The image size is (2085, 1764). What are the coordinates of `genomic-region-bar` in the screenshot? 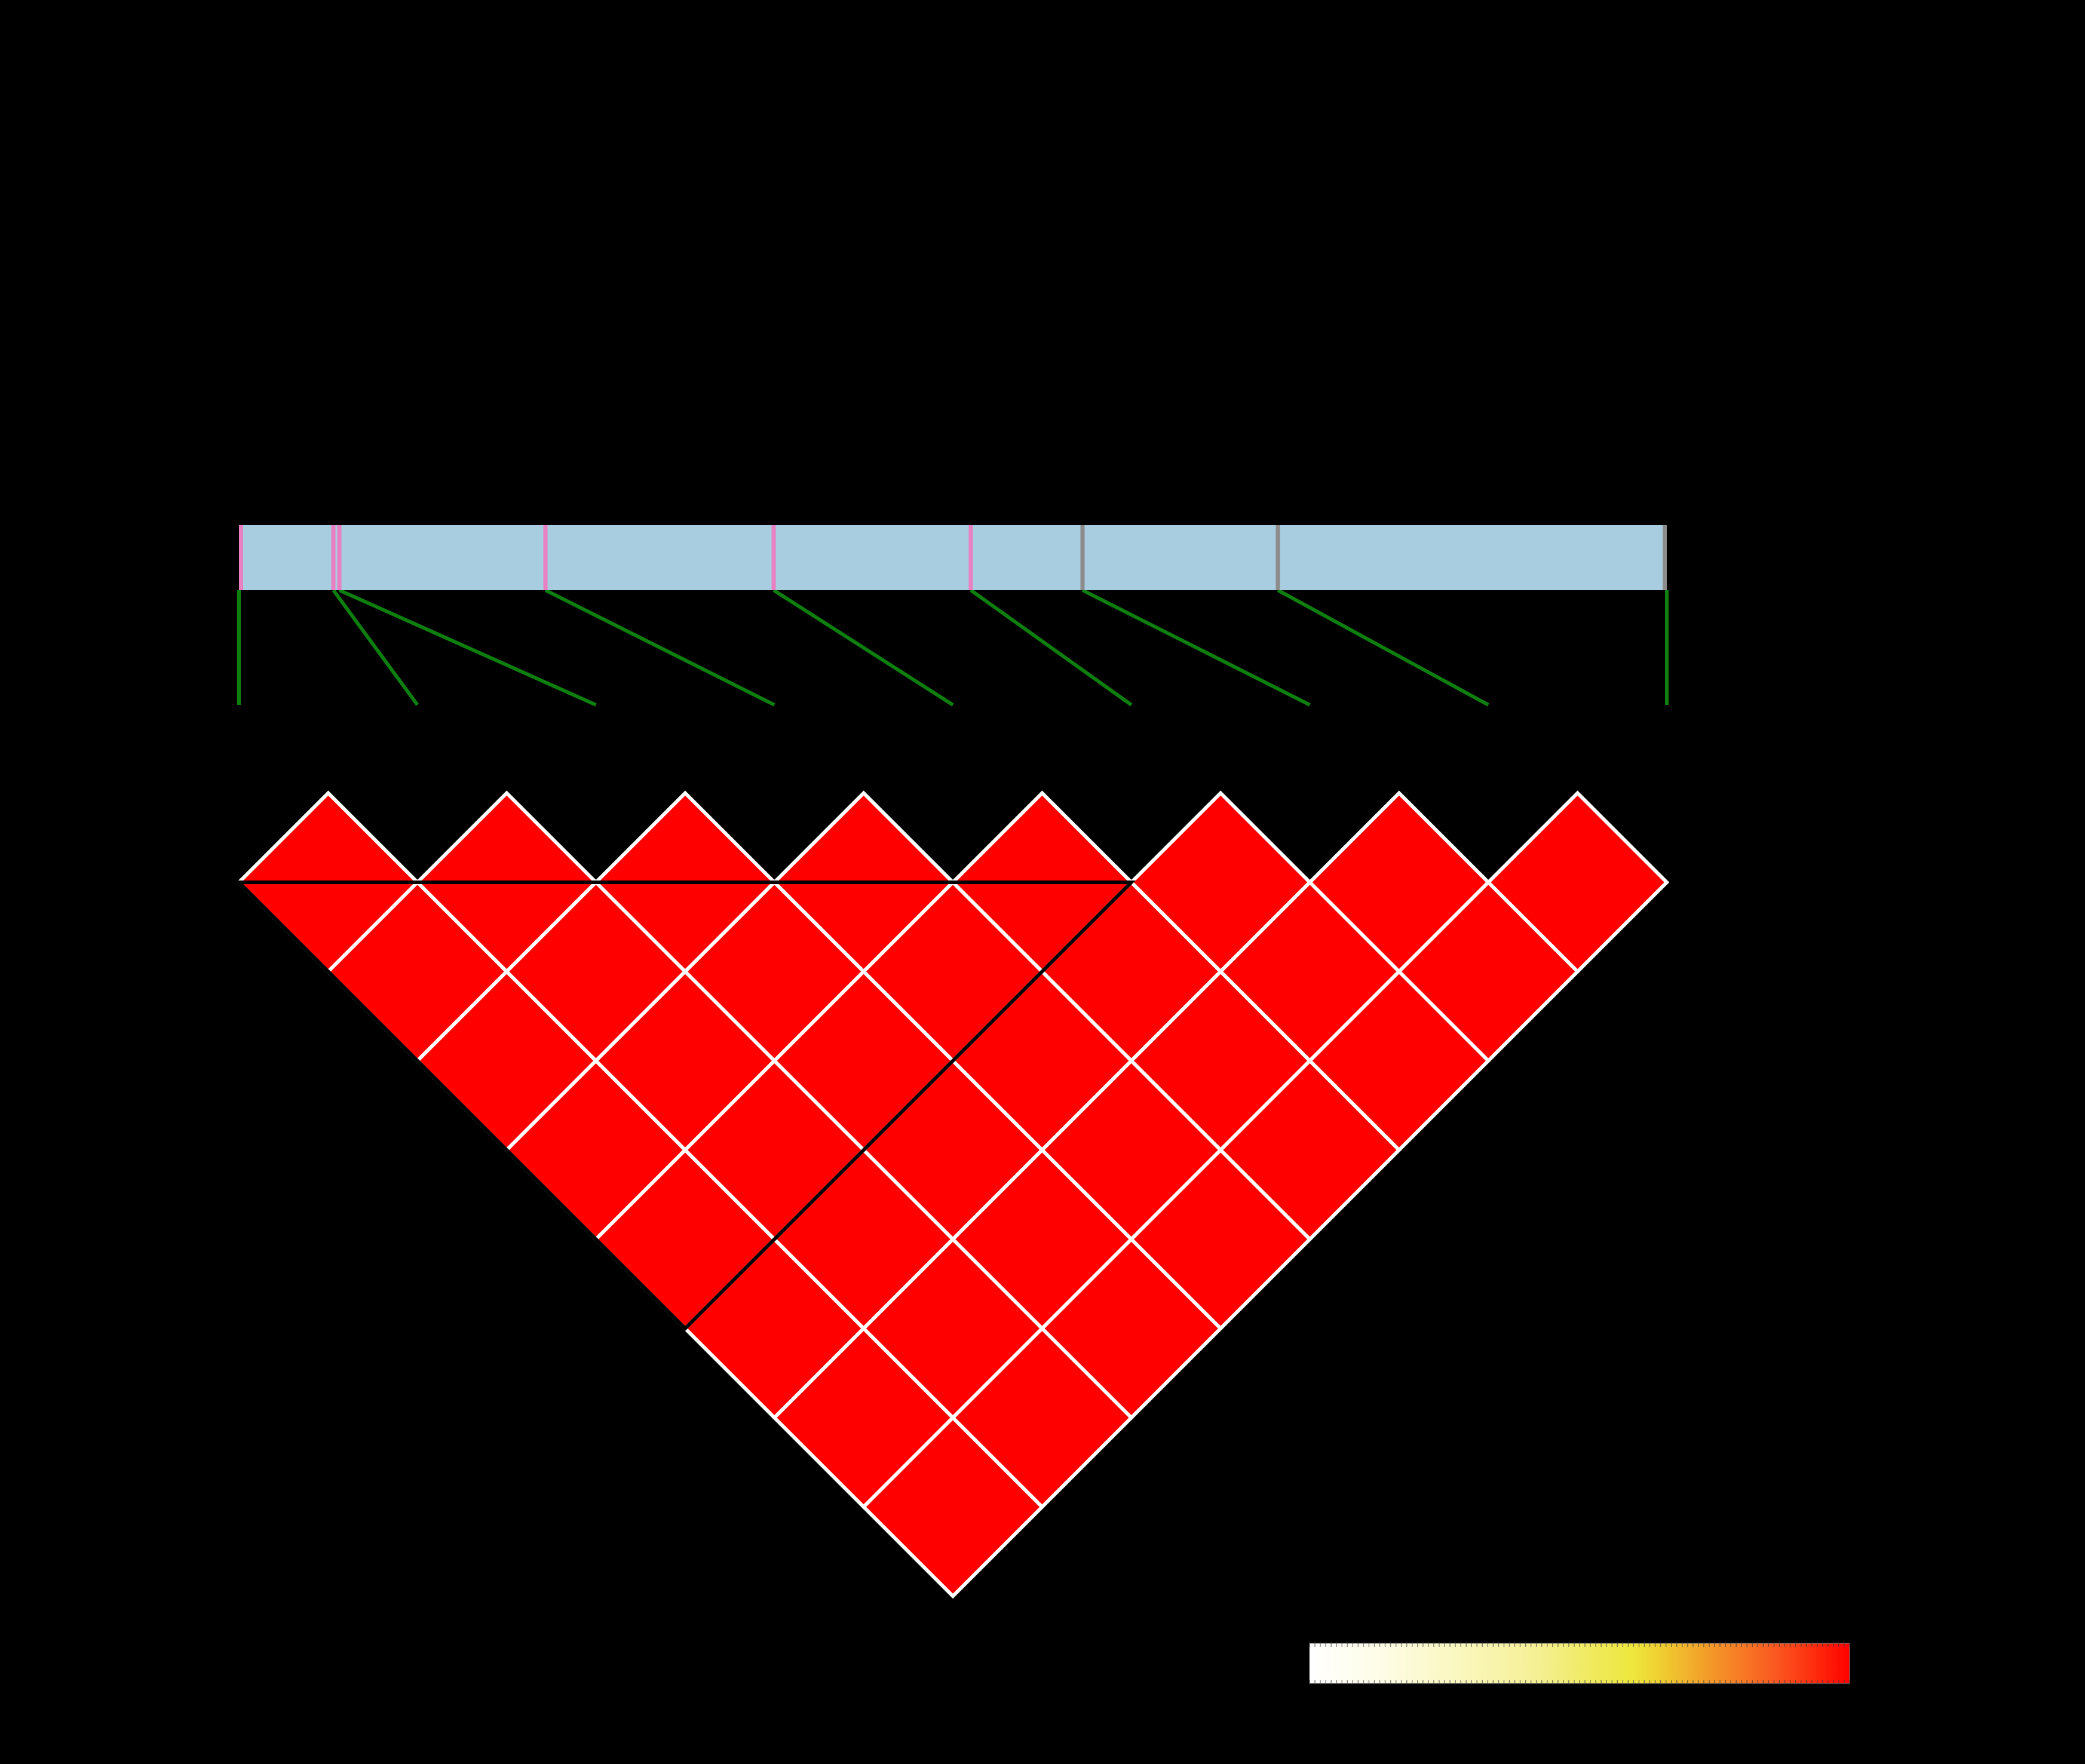 It's located at (953, 557).